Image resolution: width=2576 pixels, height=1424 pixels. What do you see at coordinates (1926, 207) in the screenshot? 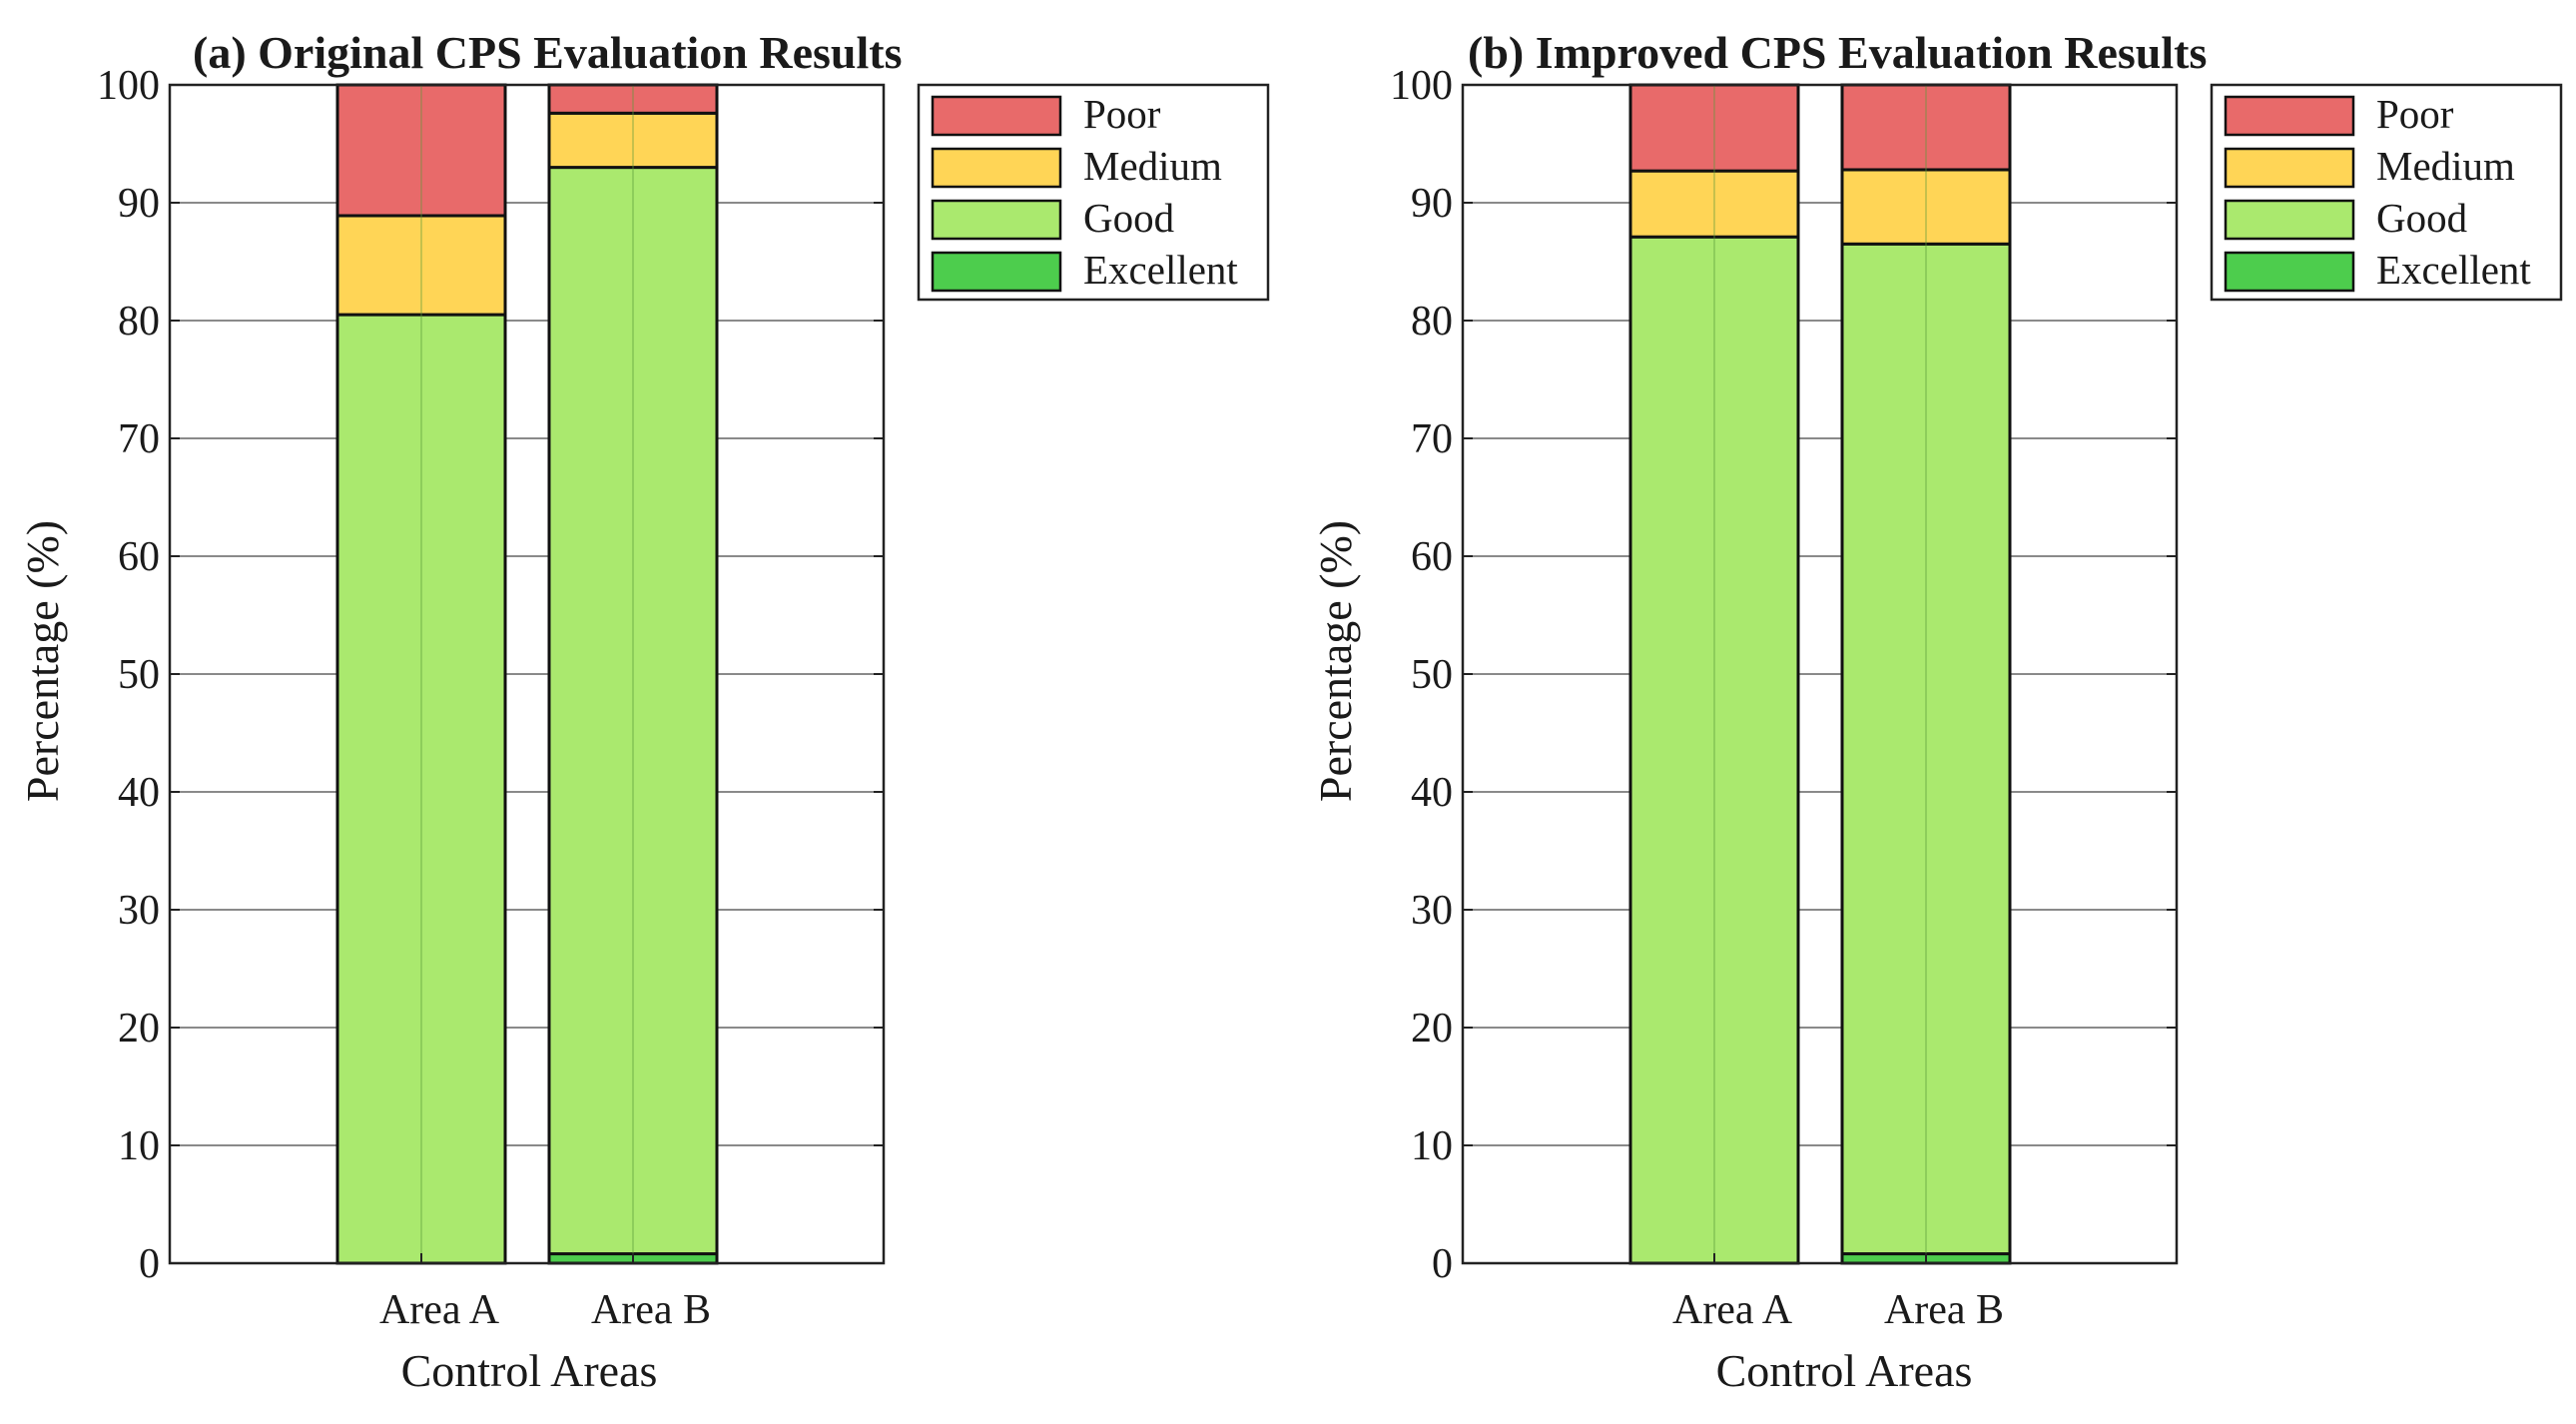
I see `bar-medium-area-b` at bounding box center [1926, 207].